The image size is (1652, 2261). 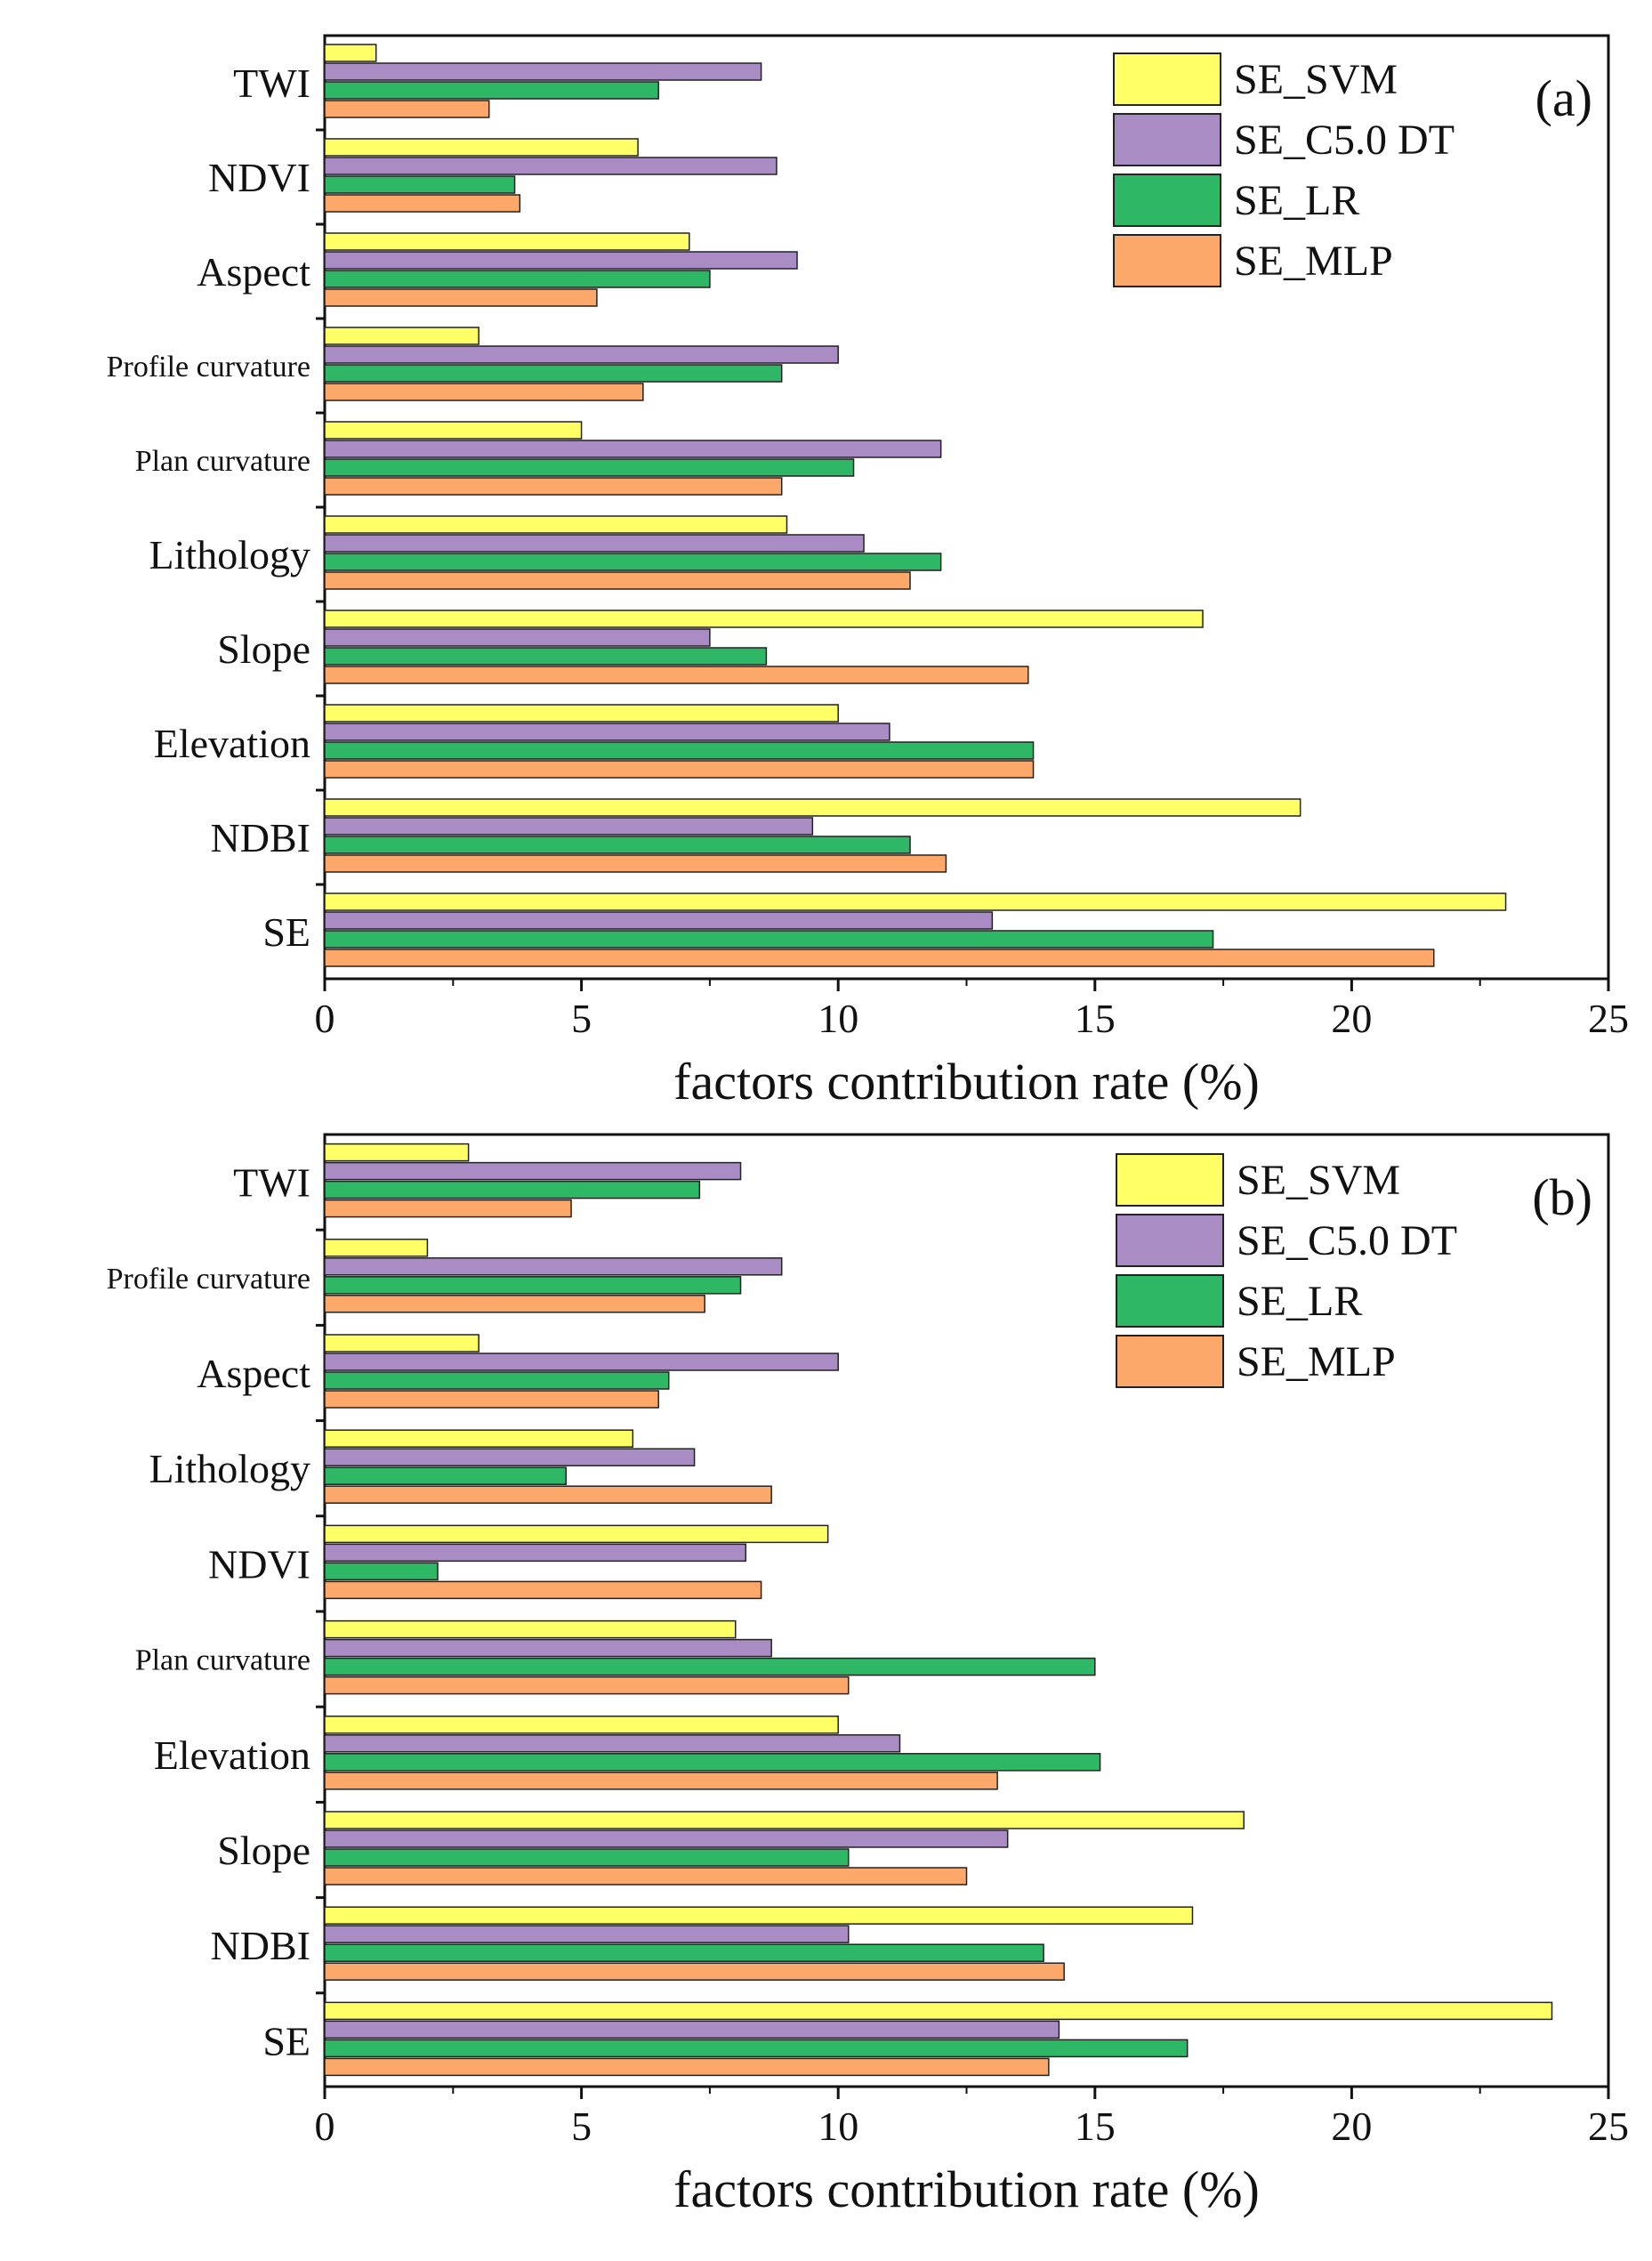 I want to click on bar-se-mlp-profile-curvature, so click(x=484, y=392).